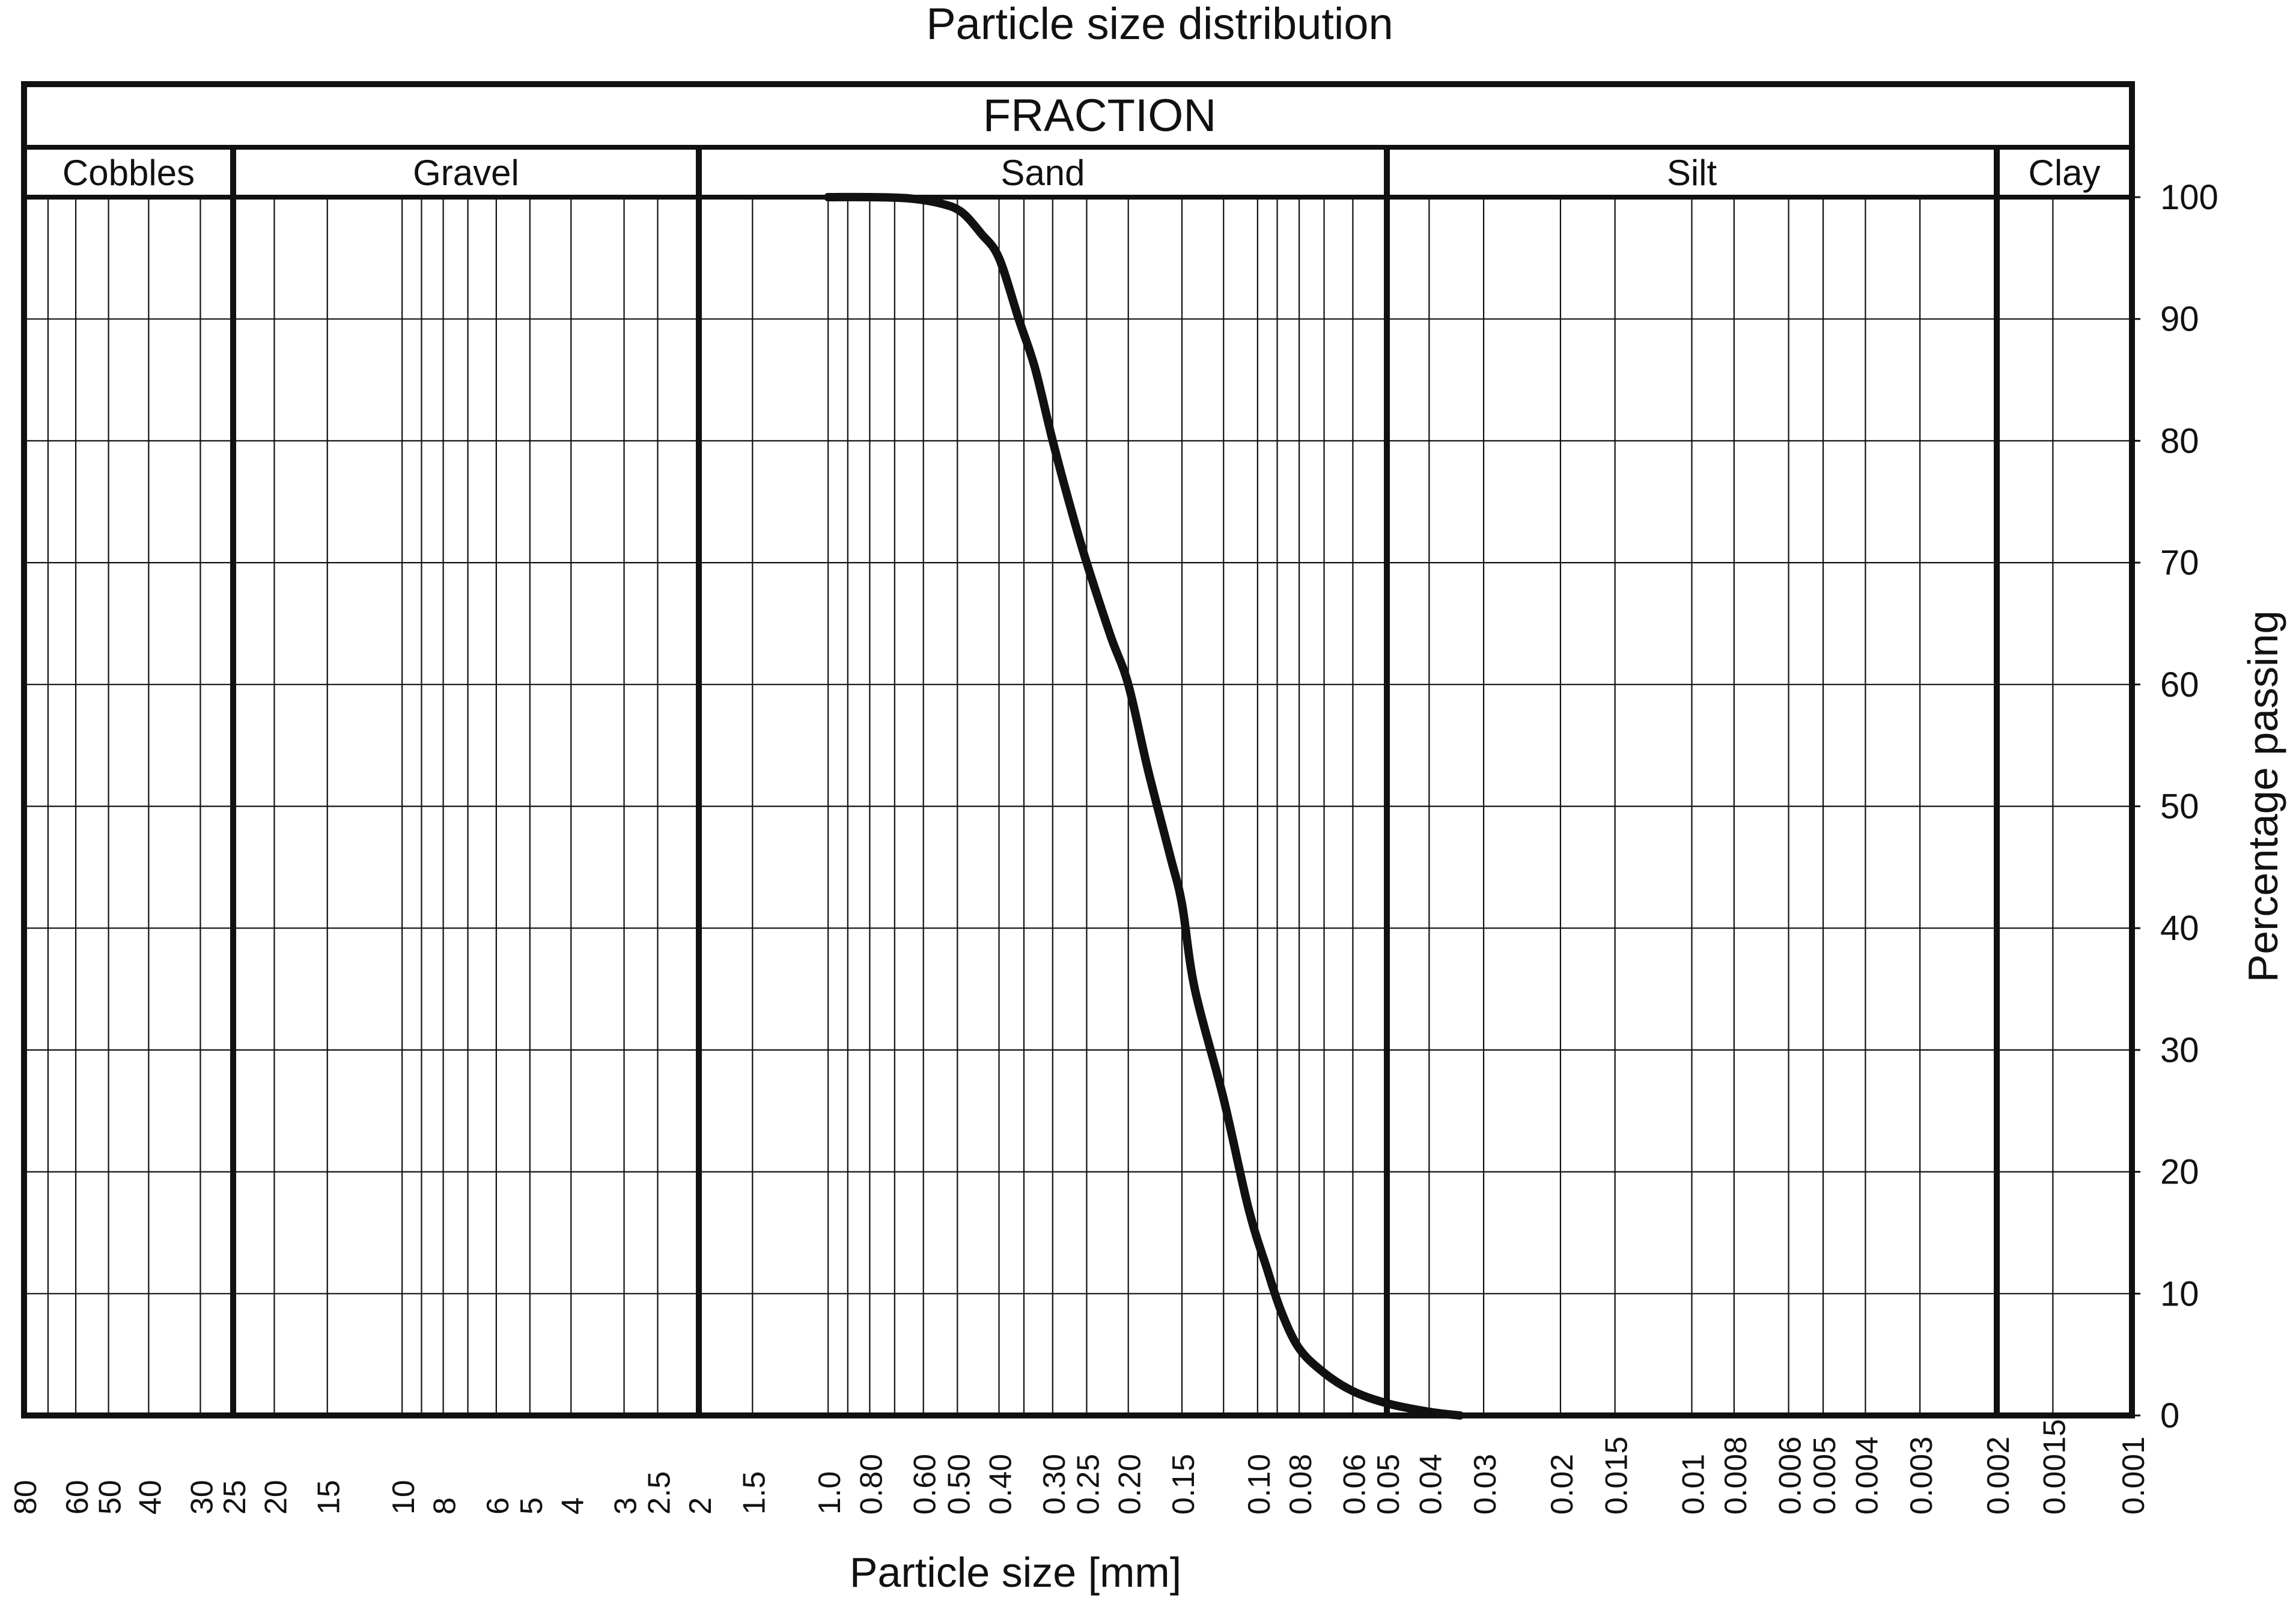 The height and width of the screenshot is (1603, 2296). I want to click on x-tick-label: 0.30, so click(1054, 1484).